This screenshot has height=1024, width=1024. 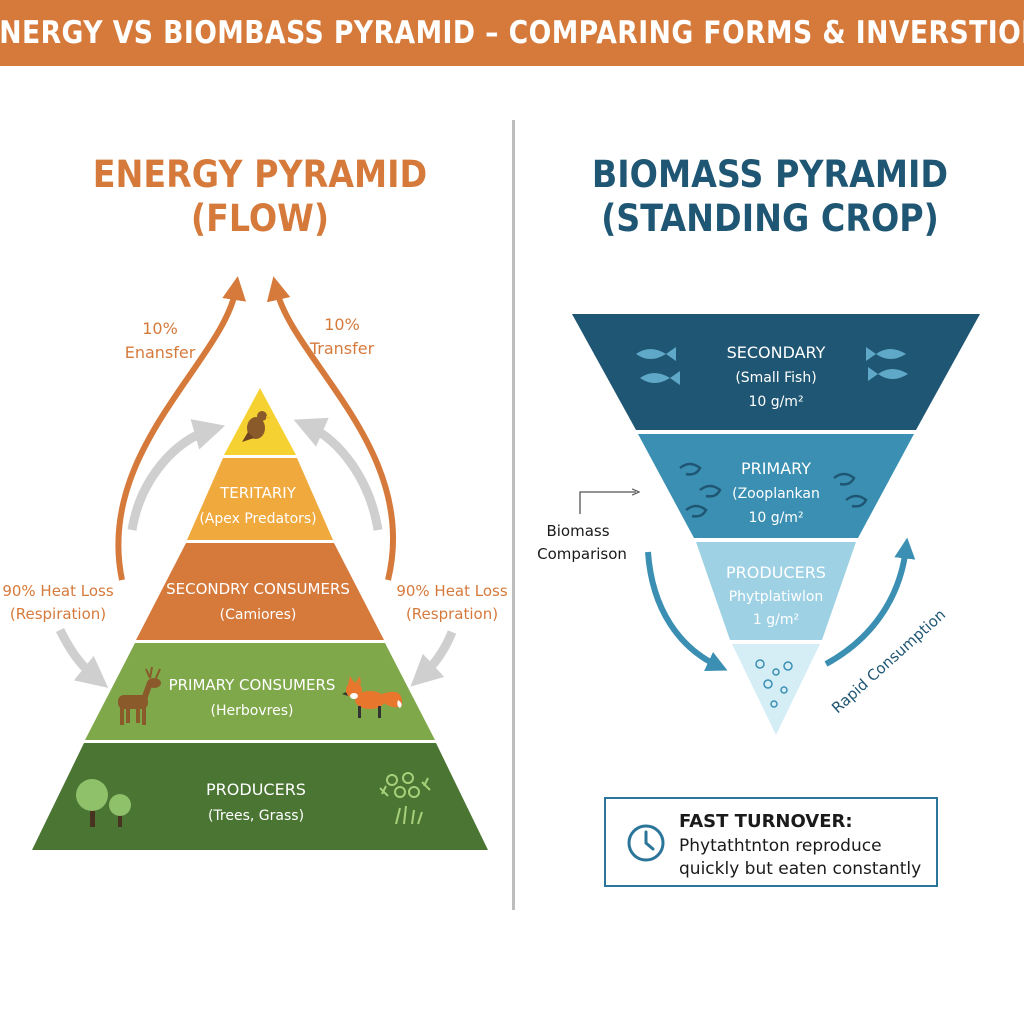 I want to click on phytoplankton-icon, so click(x=774, y=683).